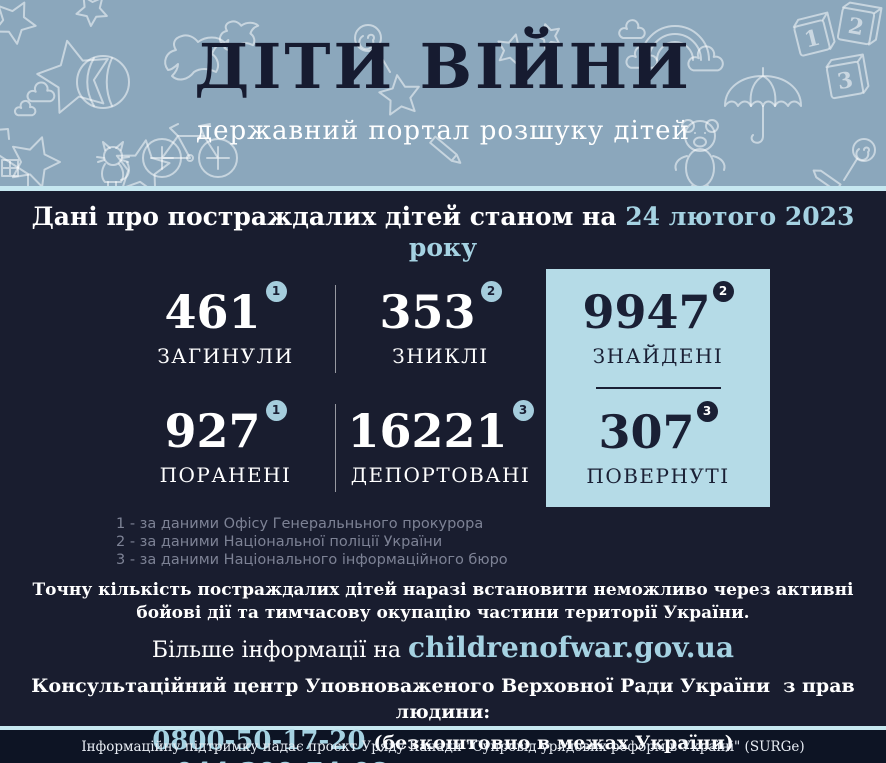  I want to click on number-cube-icon: 2, so click(859, 23).